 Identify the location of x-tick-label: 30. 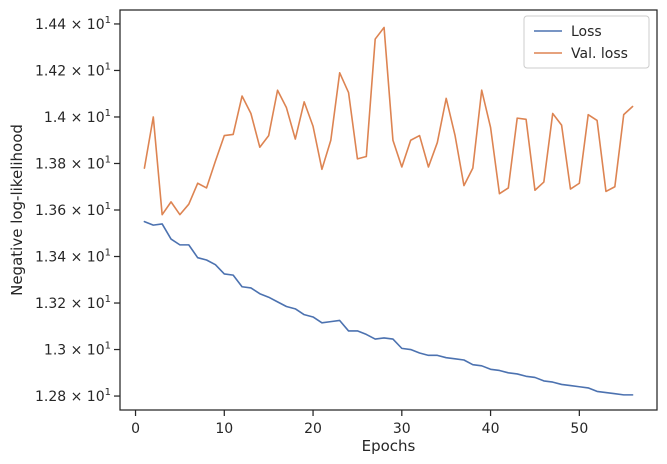
(402, 429).